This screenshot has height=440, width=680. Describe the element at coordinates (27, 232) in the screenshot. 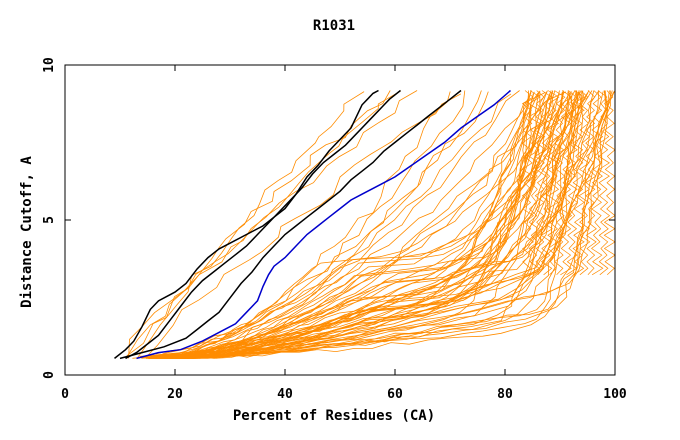

I see `y-axis-label: Distance Cutoff, A` at that location.